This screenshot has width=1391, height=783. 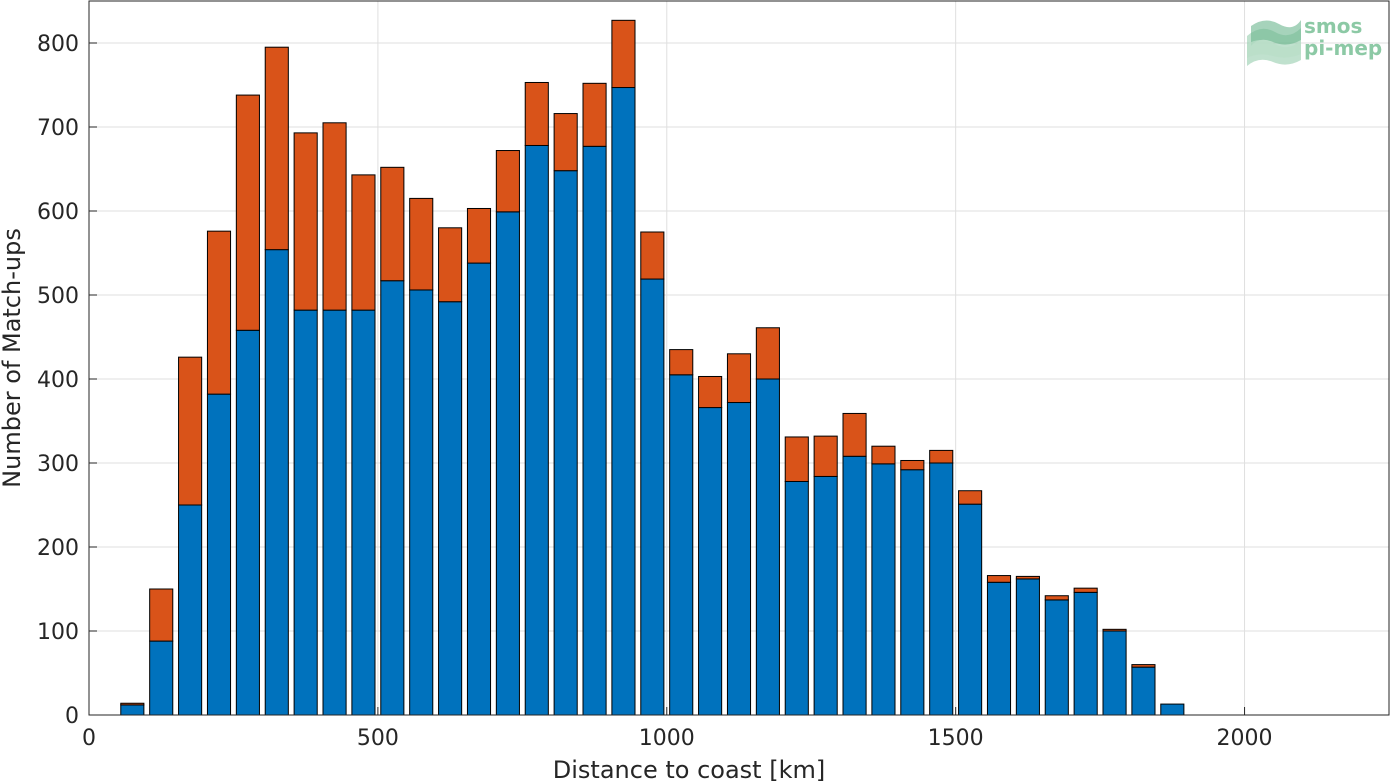 What do you see at coordinates (58, 548) in the screenshot?
I see `y-tick-label: 200` at bounding box center [58, 548].